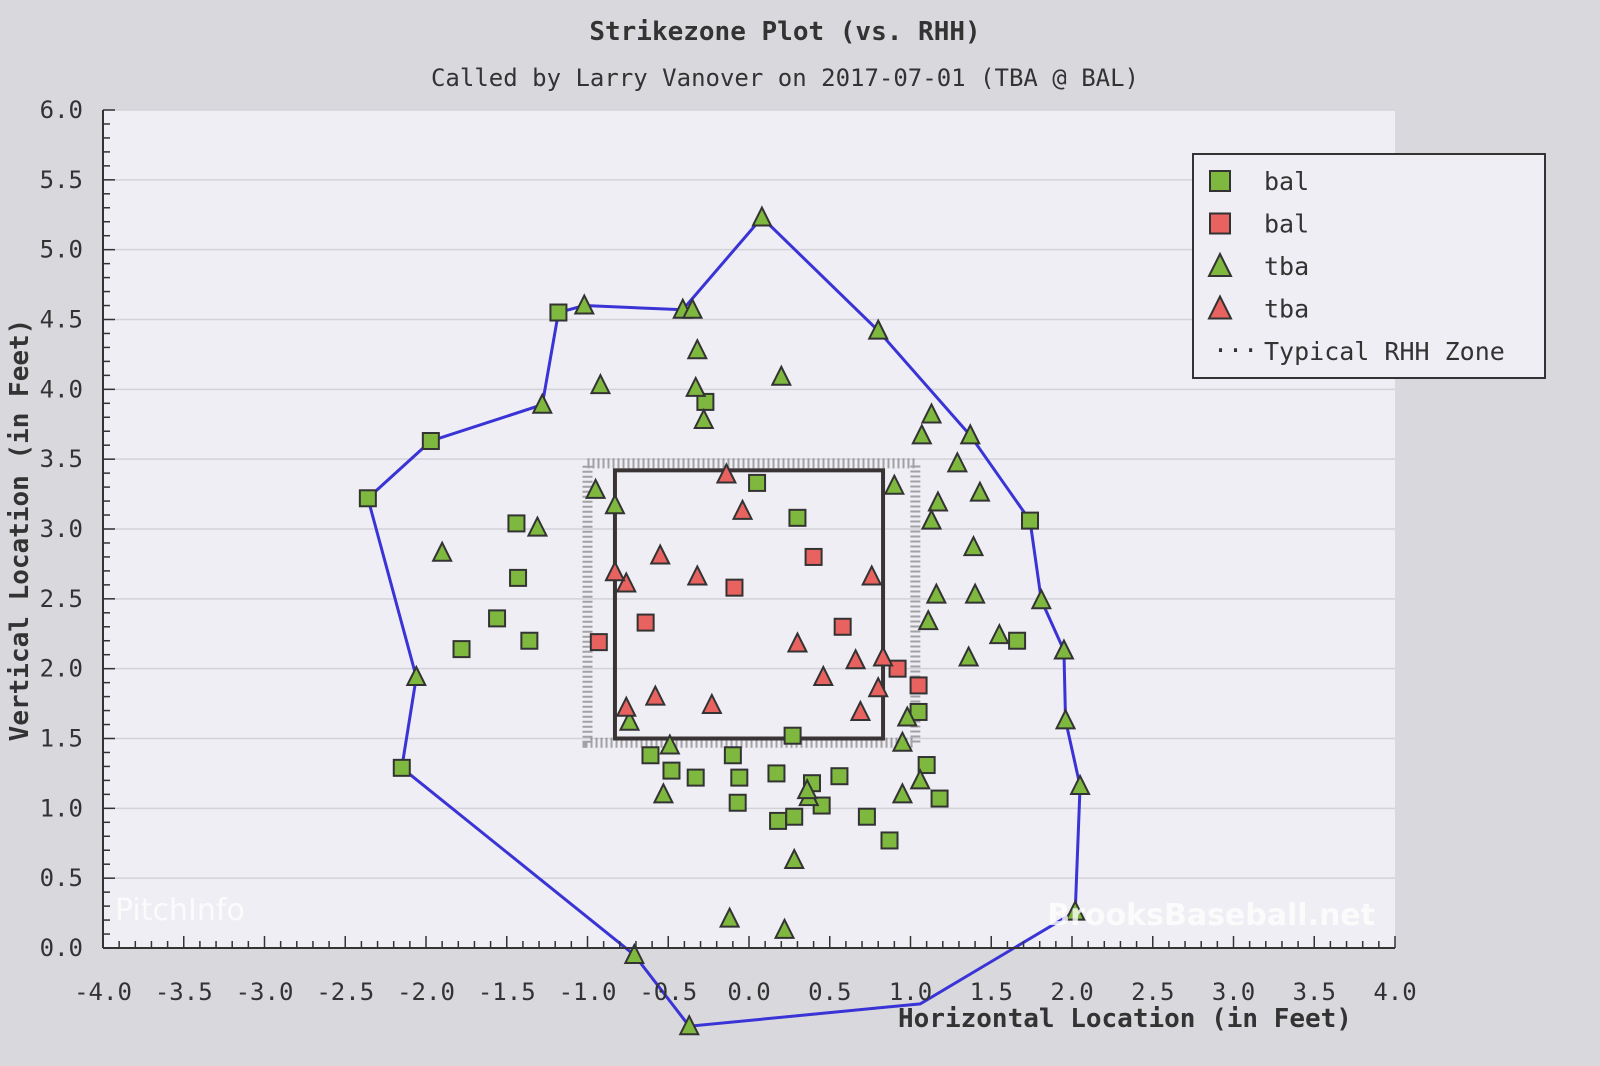 This screenshot has height=1066, width=1600. Describe the element at coordinates (1235, 350) in the screenshot. I see `legend-dots-icon: ···` at that location.